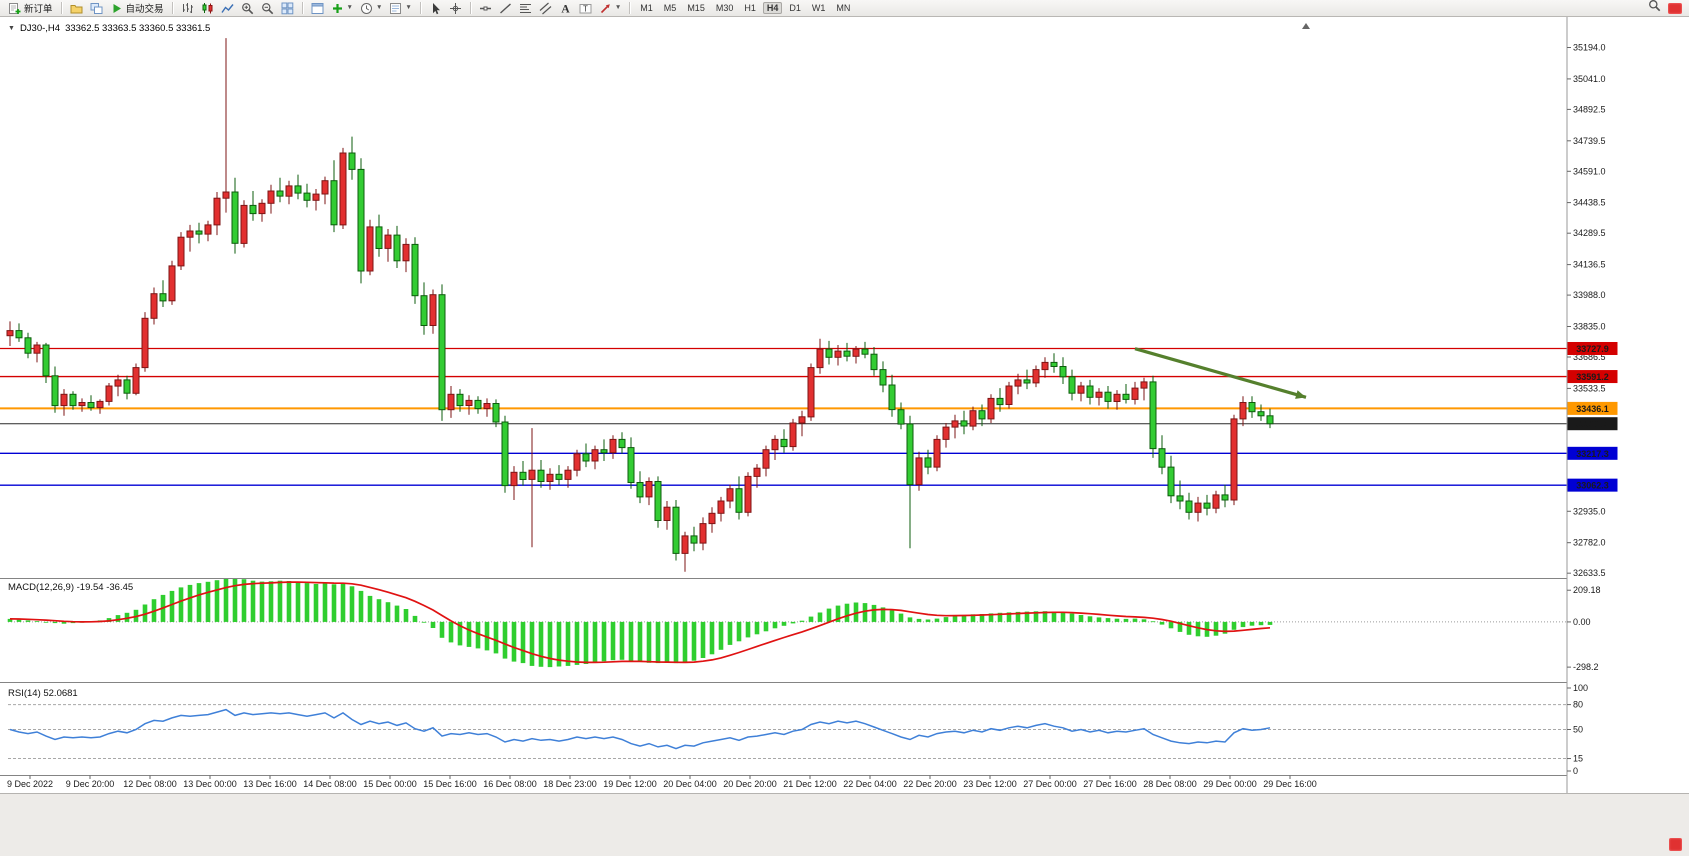 The height and width of the screenshot is (856, 1689). Describe the element at coordinates (1589, 47) in the screenshot. I see `price-axis-label: 35194.0` at that location.